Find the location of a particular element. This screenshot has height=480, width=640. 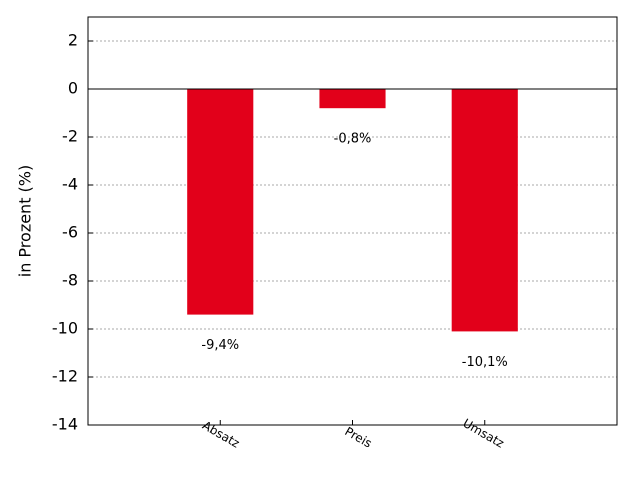

value-label: -0,8% is located at coordinates (353, 139).